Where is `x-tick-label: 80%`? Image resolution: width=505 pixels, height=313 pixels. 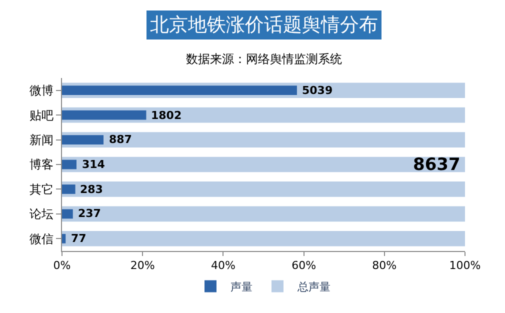 x-tick-label: 80% is located at coordinates (384, 265).